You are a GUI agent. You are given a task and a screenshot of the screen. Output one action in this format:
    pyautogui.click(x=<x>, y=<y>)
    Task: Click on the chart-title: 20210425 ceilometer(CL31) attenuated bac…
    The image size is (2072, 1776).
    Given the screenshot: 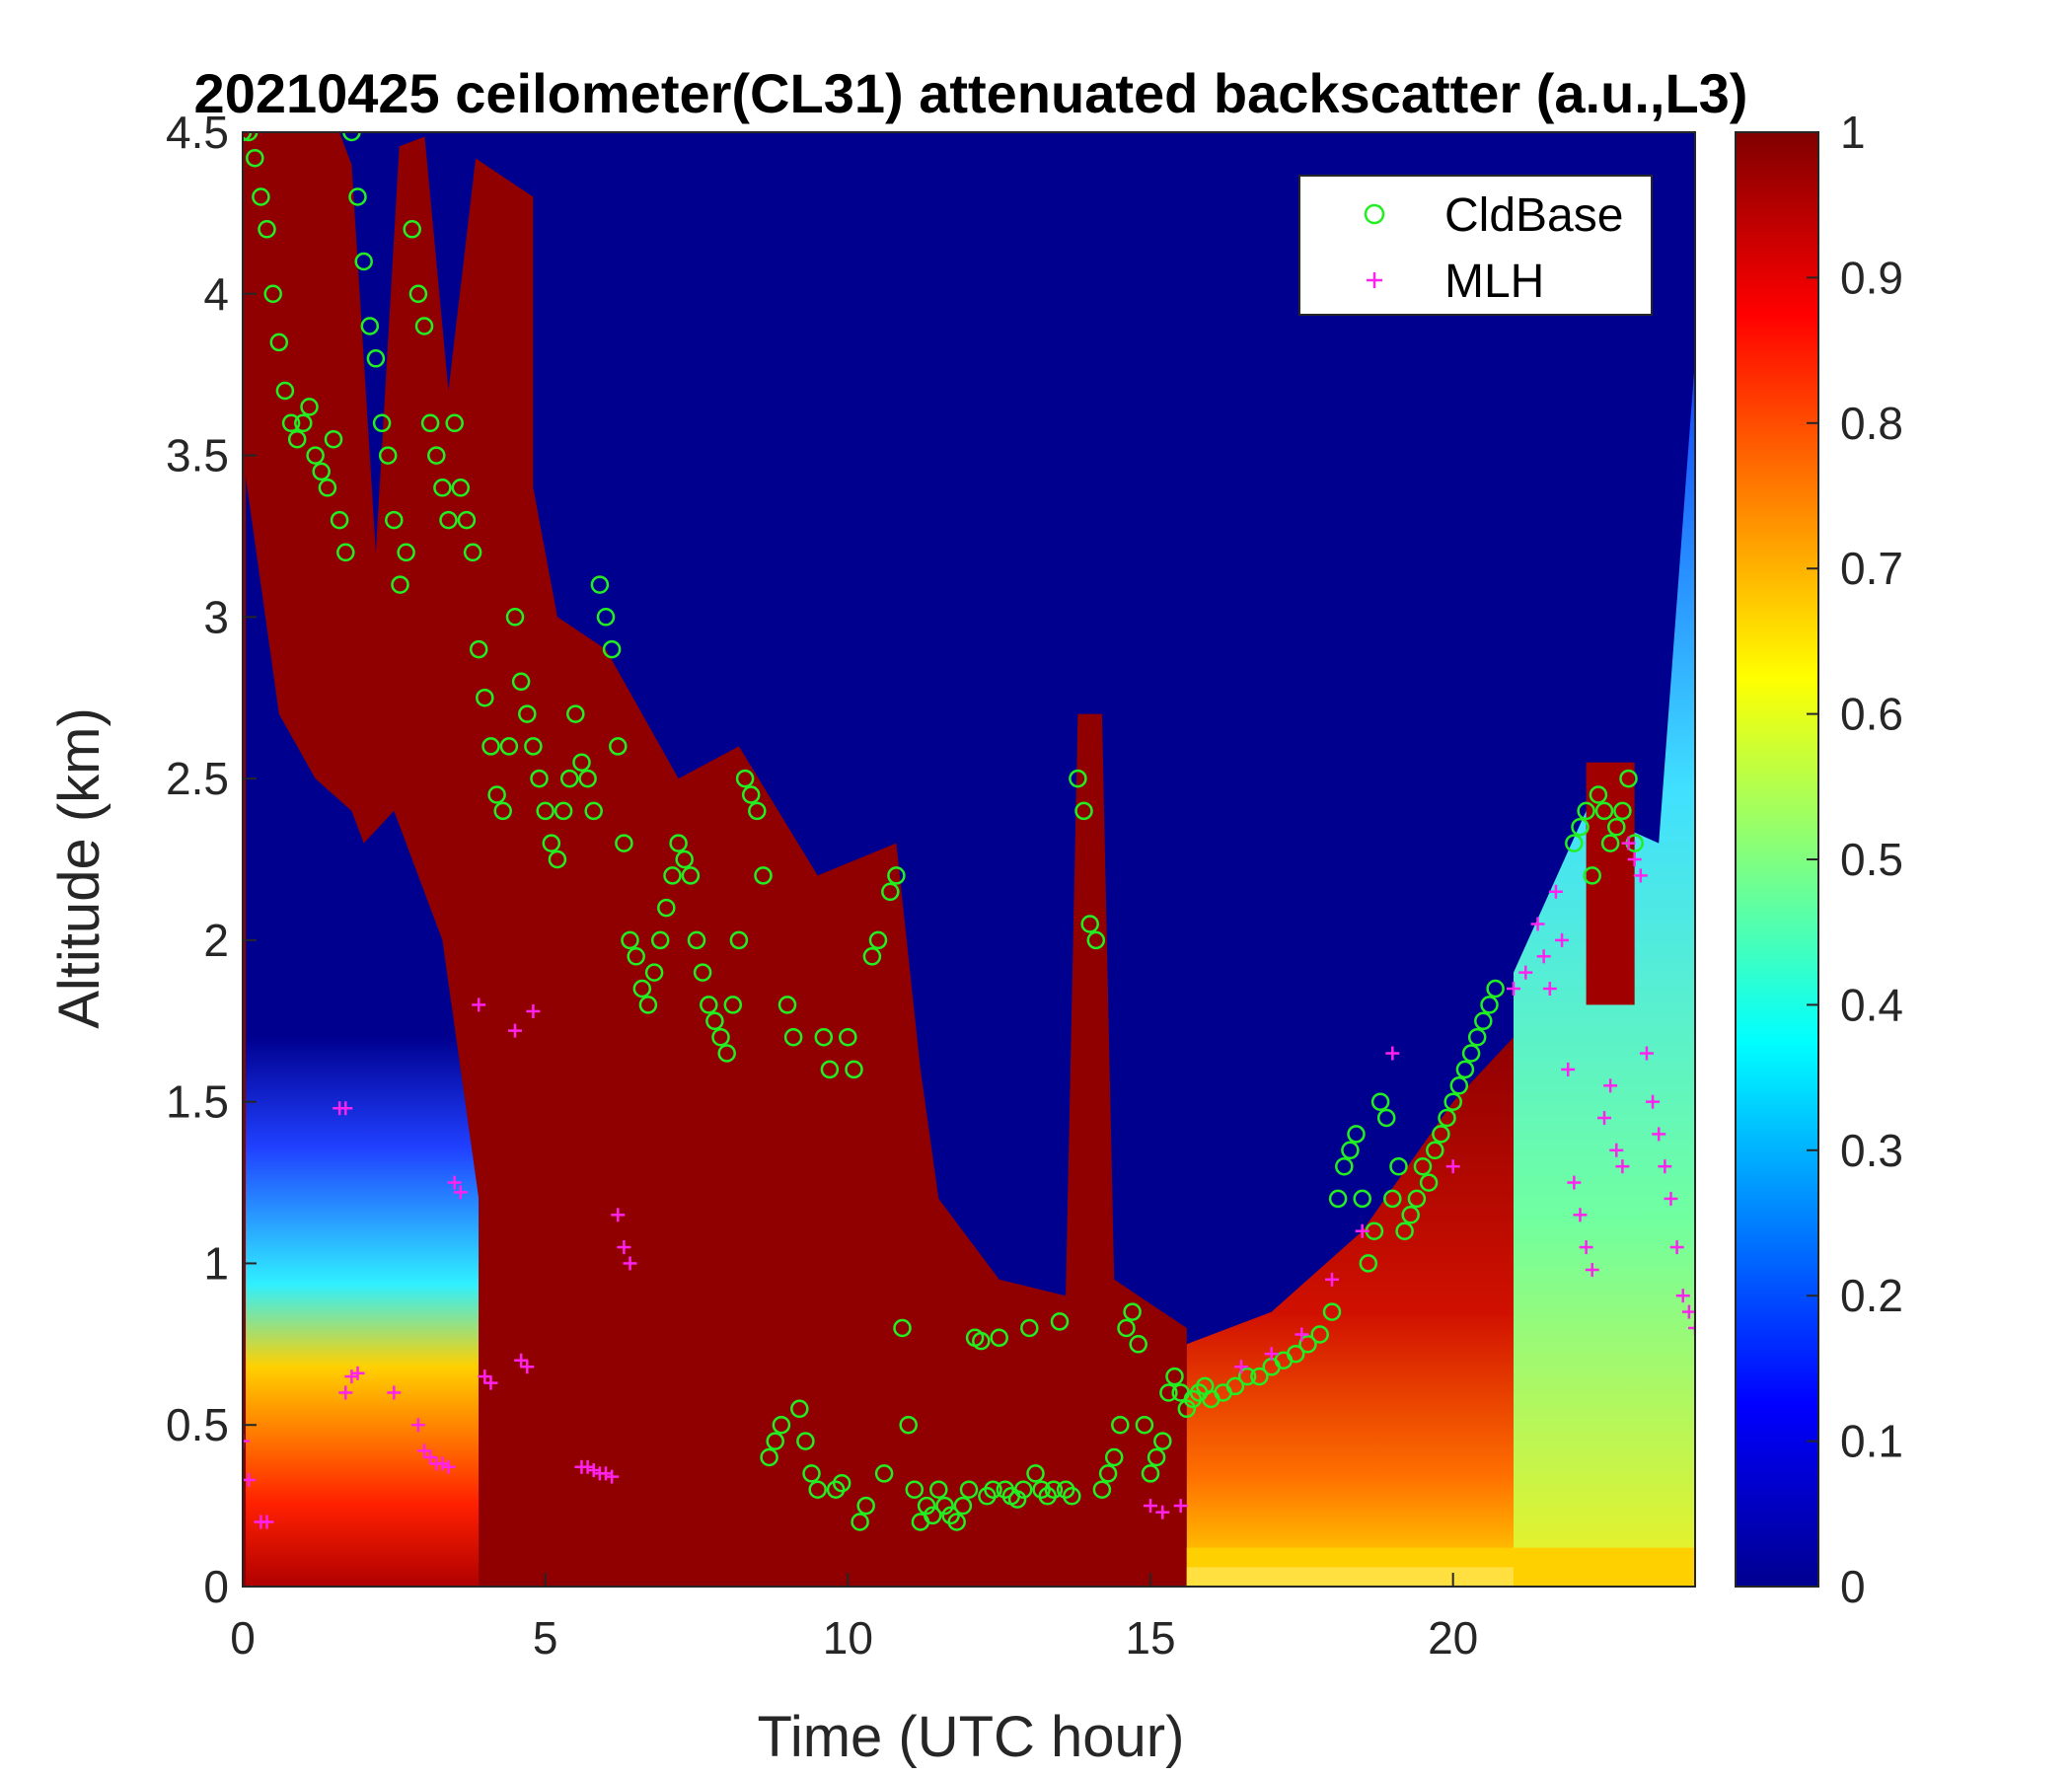 What is the action you would take?
    pyautogui.click(x=971, y=93)
    